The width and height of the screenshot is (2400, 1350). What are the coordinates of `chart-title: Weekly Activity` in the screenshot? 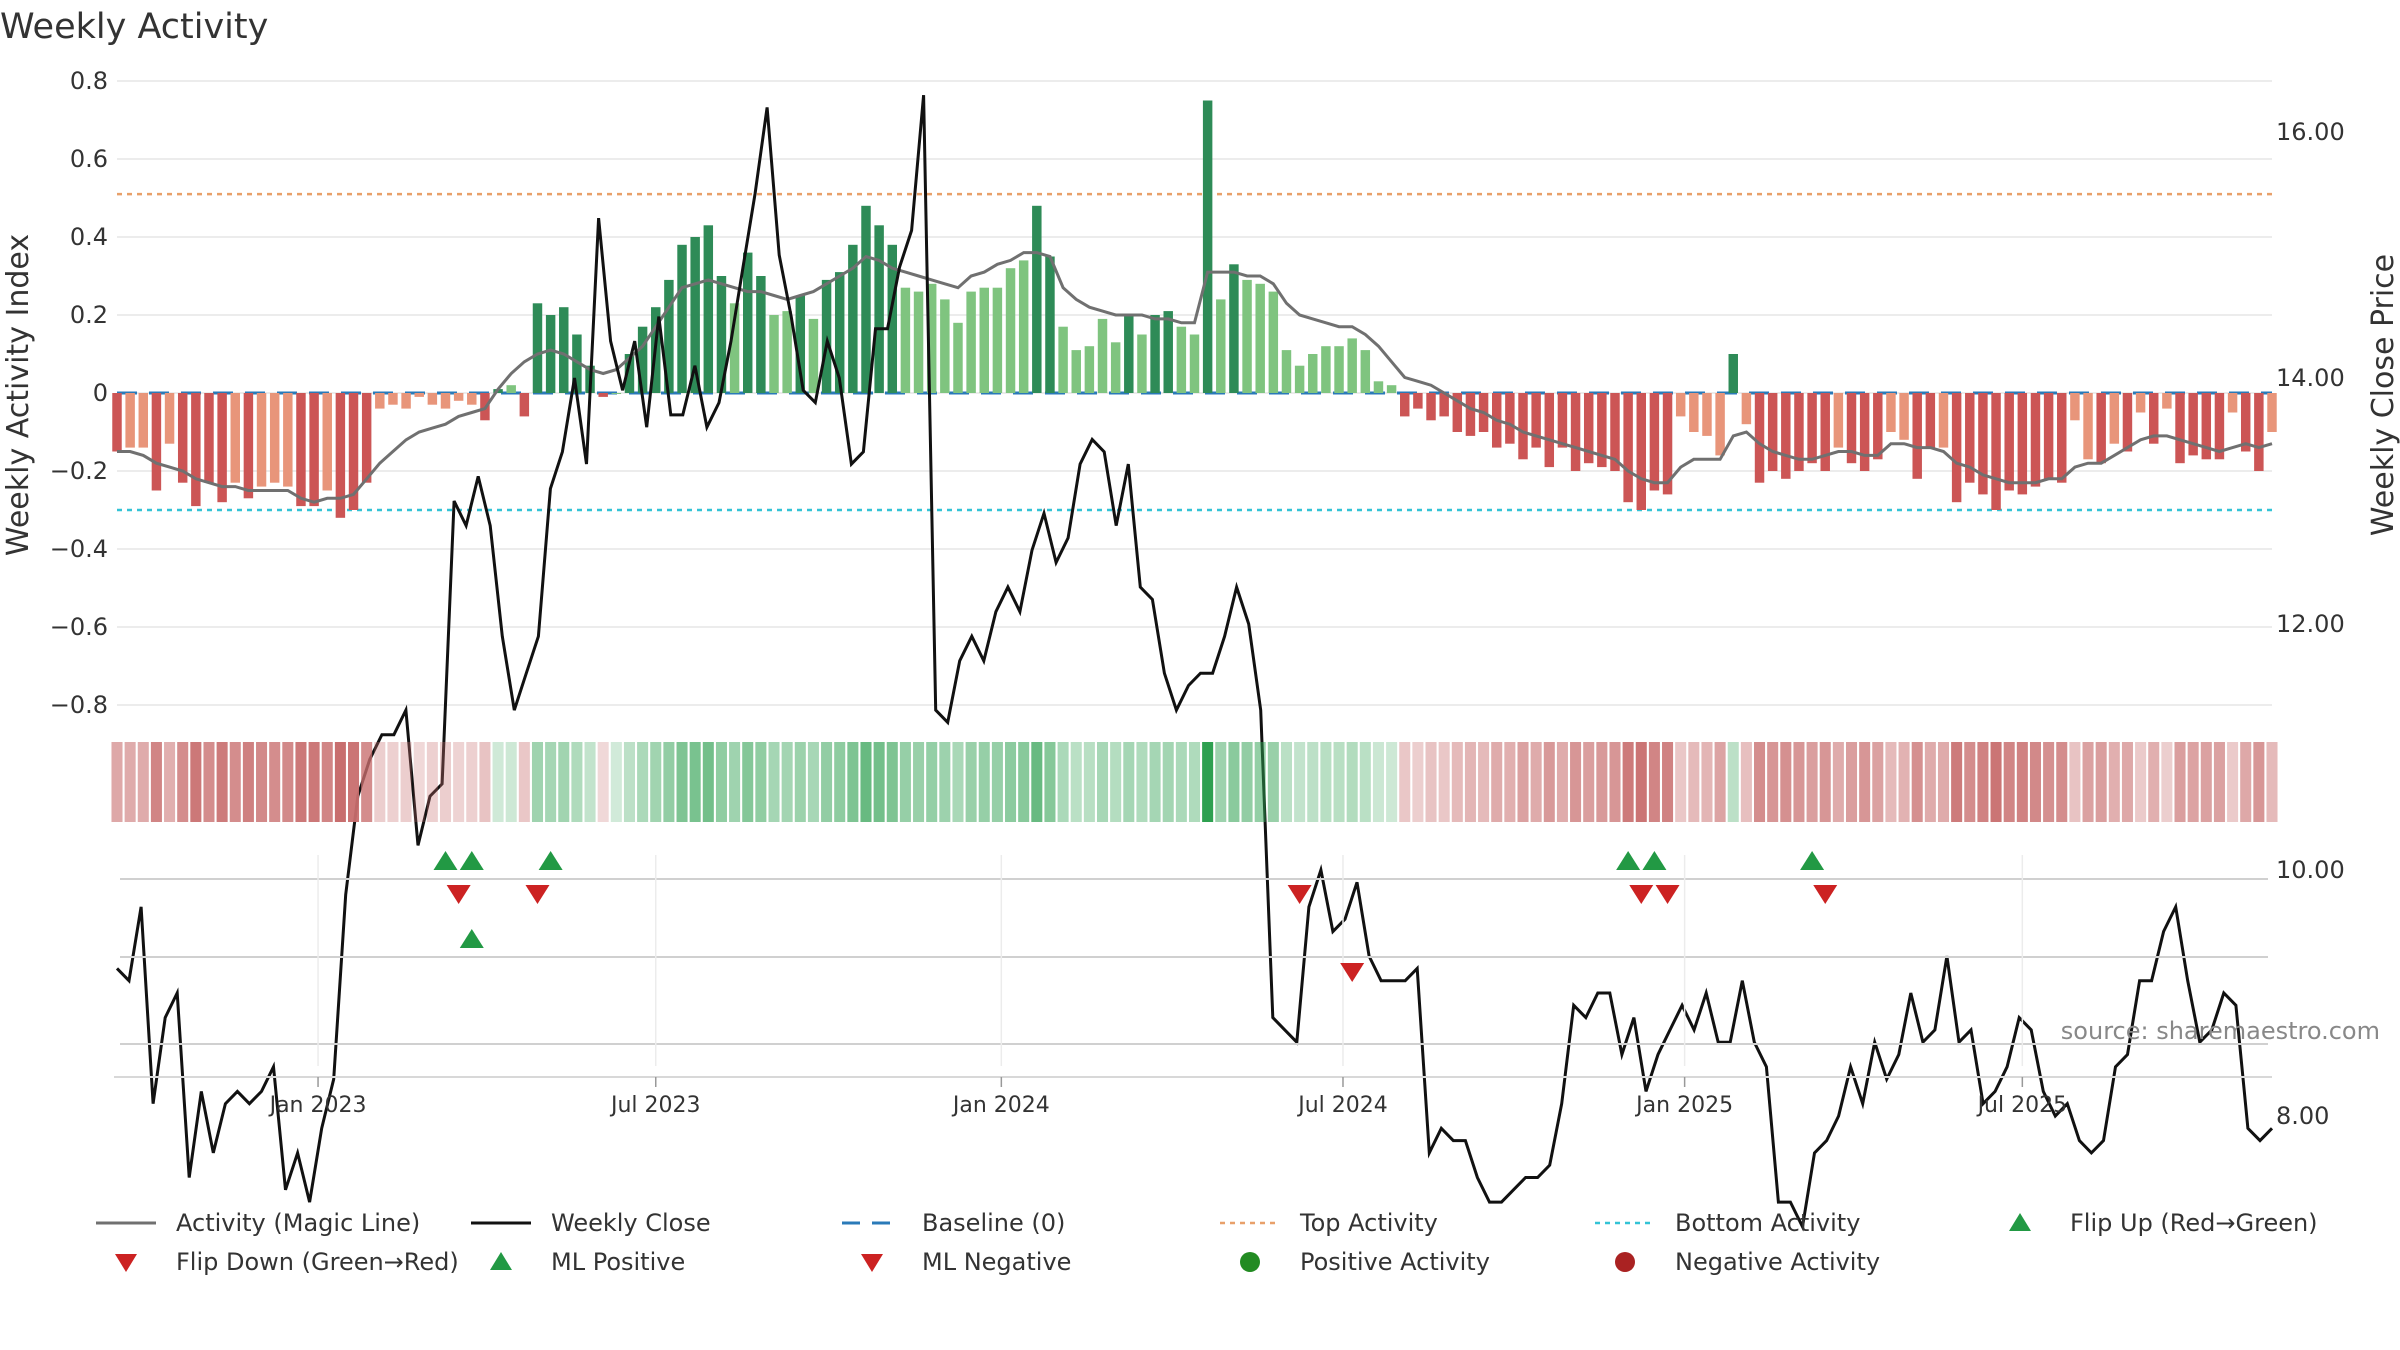 It's located at (134, 27).